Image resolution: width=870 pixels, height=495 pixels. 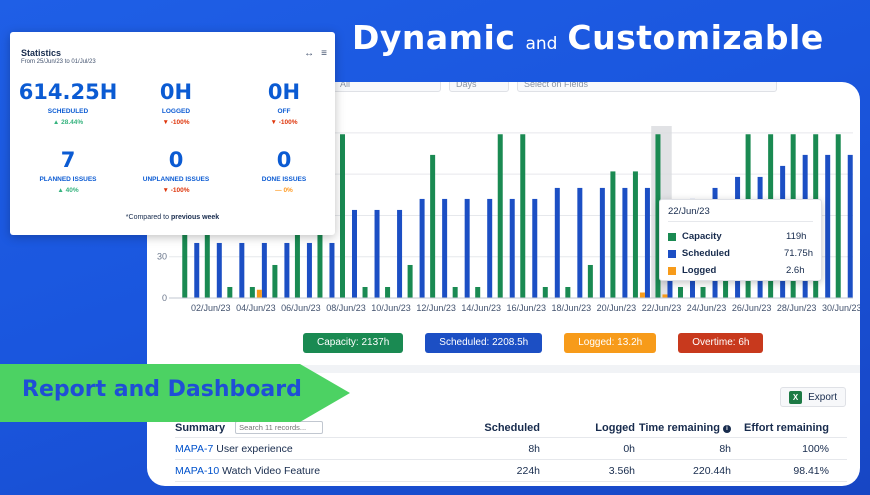 I want to click on headline-word-customizable: Customizable, so click(x=695, y=37).